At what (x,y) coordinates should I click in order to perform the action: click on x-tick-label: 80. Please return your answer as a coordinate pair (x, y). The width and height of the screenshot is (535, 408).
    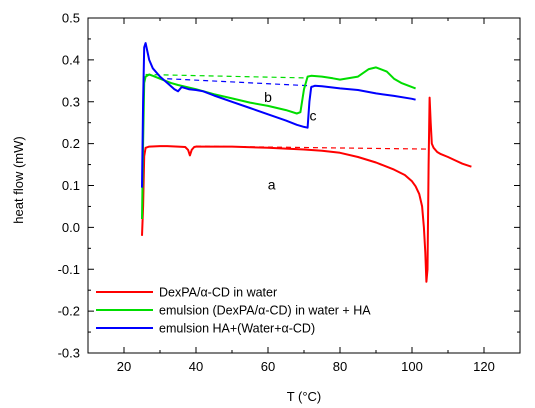
    Looking at the image, I should click on (340, 366).